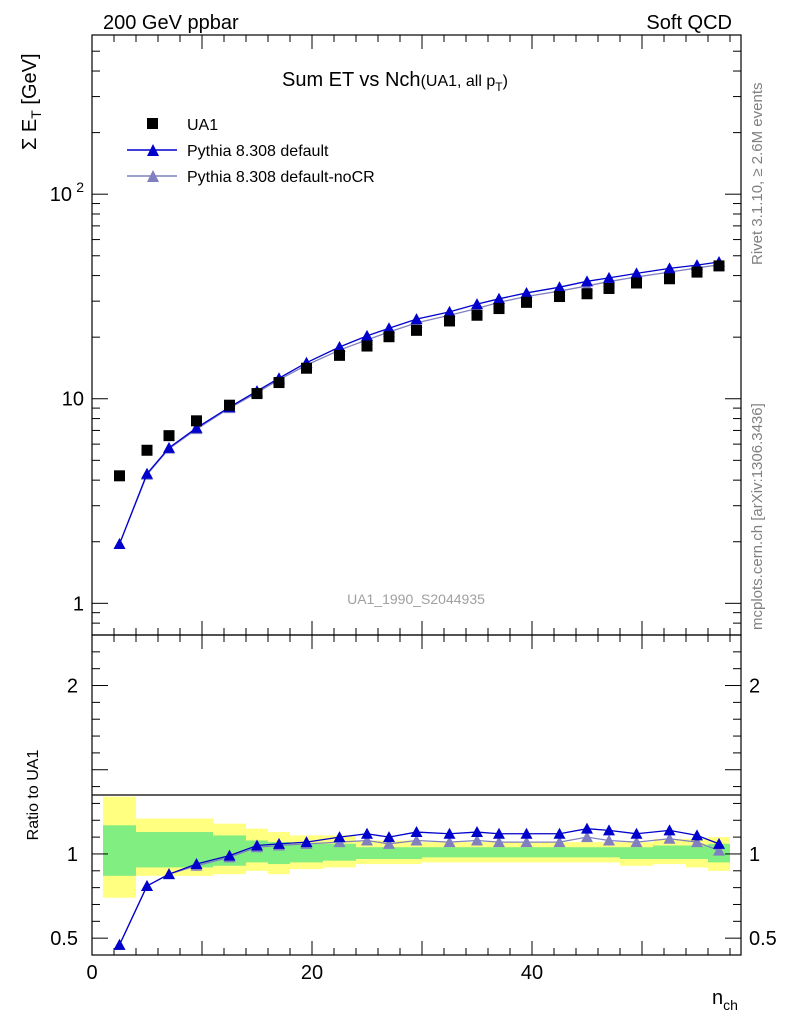  I want to click on chart-title-suffix-close: ), so click(505, 81).